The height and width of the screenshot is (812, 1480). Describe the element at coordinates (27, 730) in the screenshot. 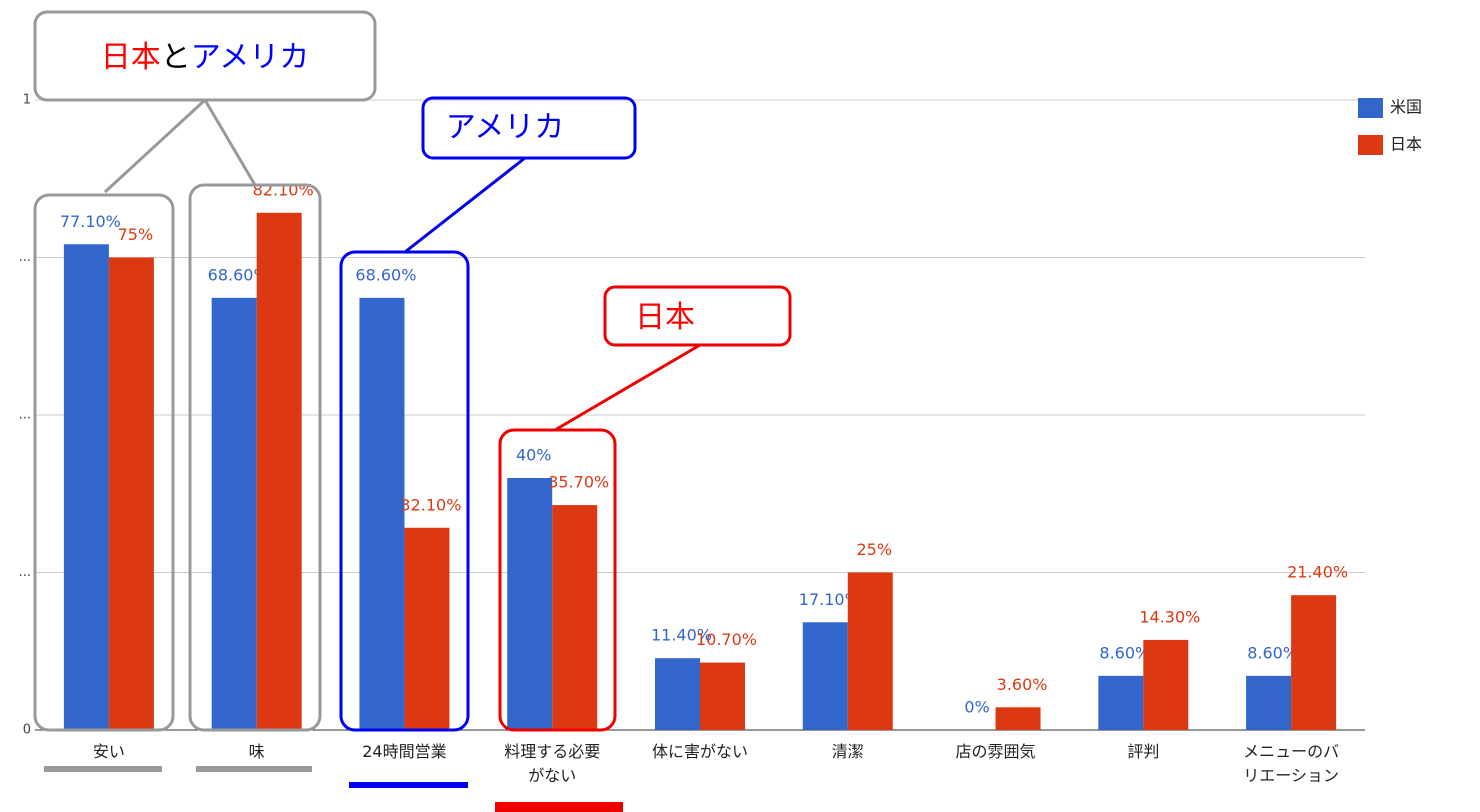

I see `y-tick-label: 0` at that location.